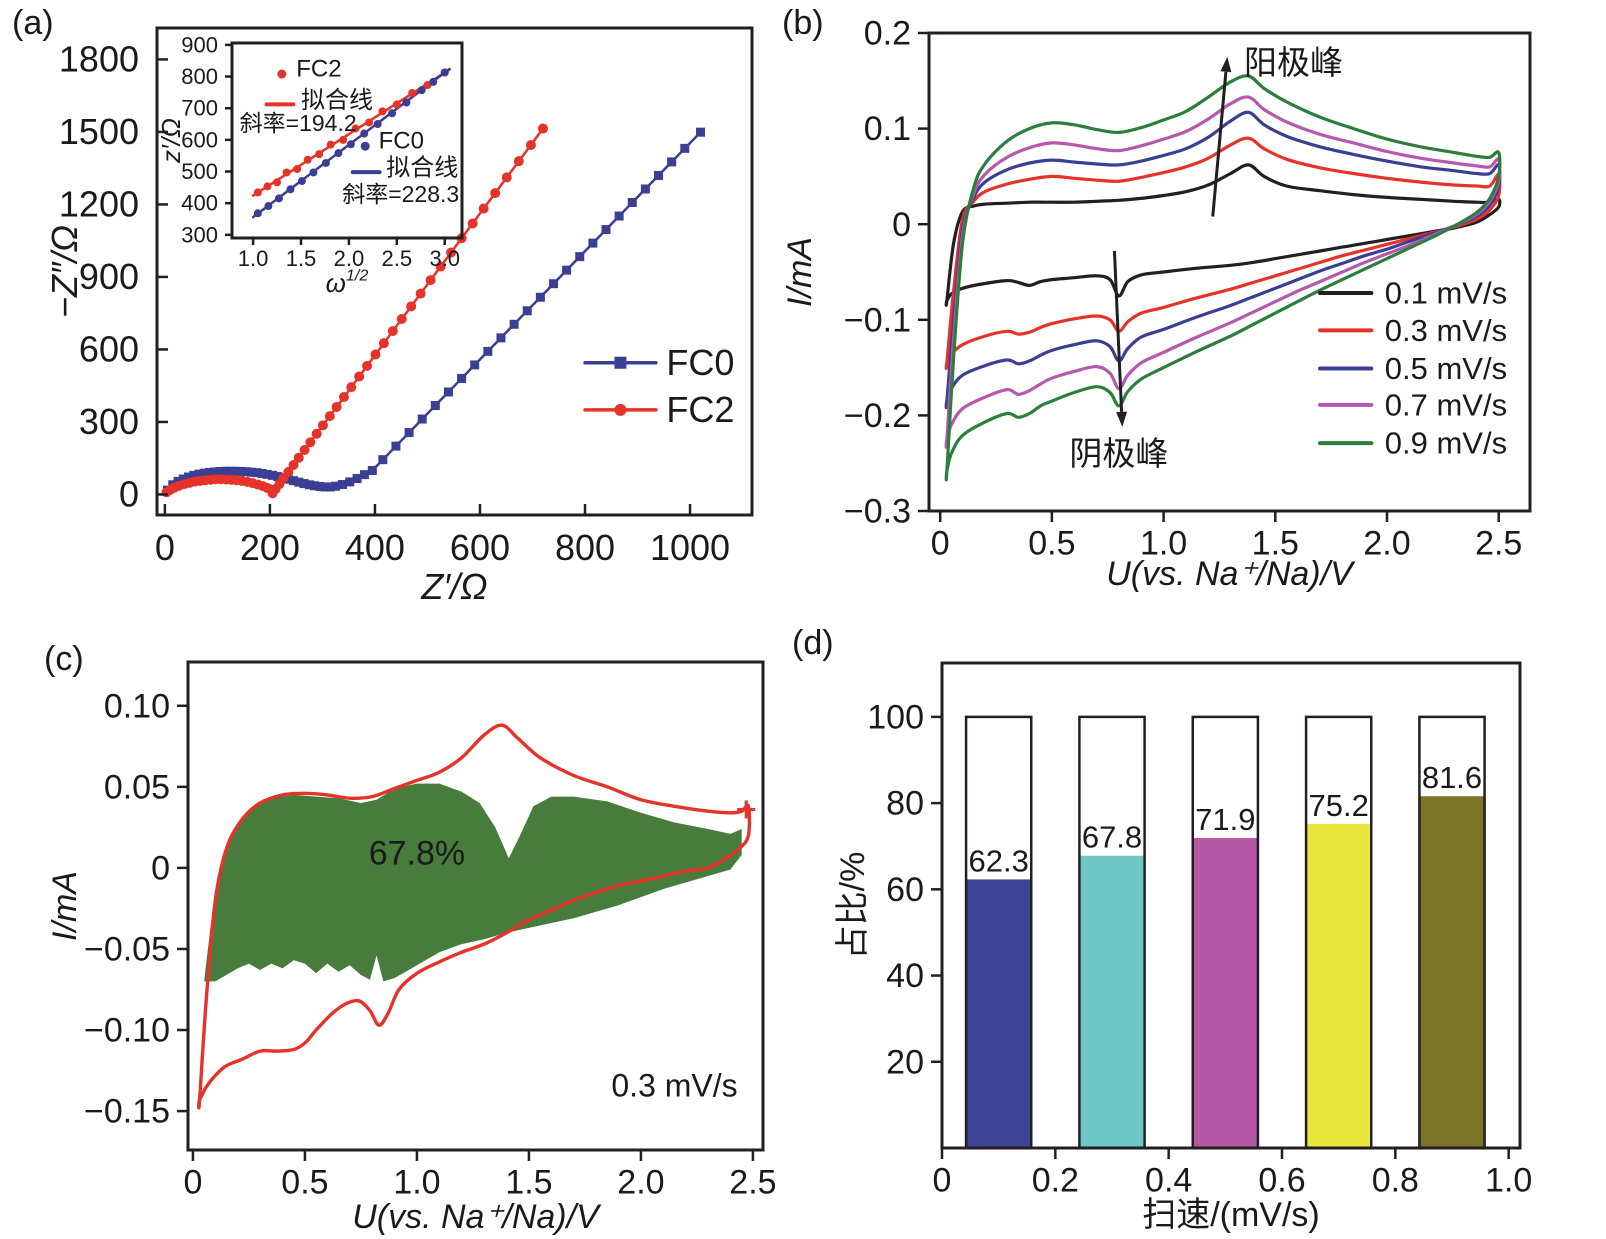 This screenshot has width=1606, height=1239. Describe the element at coordinates (473, 882) in the screenshot. I see `area-capacitive-area` at that location.